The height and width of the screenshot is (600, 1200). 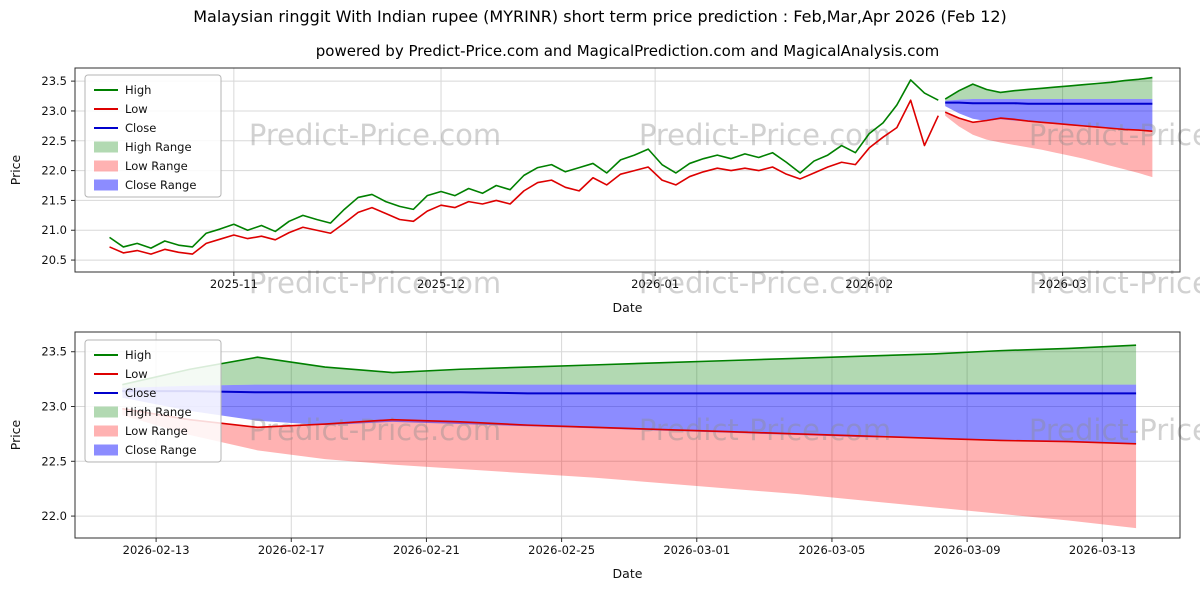 What do you see at coordinates (832, 550) in the screenshot?
I see `x-tick-label: 2026-03-05` at bounding box center [832, 550].